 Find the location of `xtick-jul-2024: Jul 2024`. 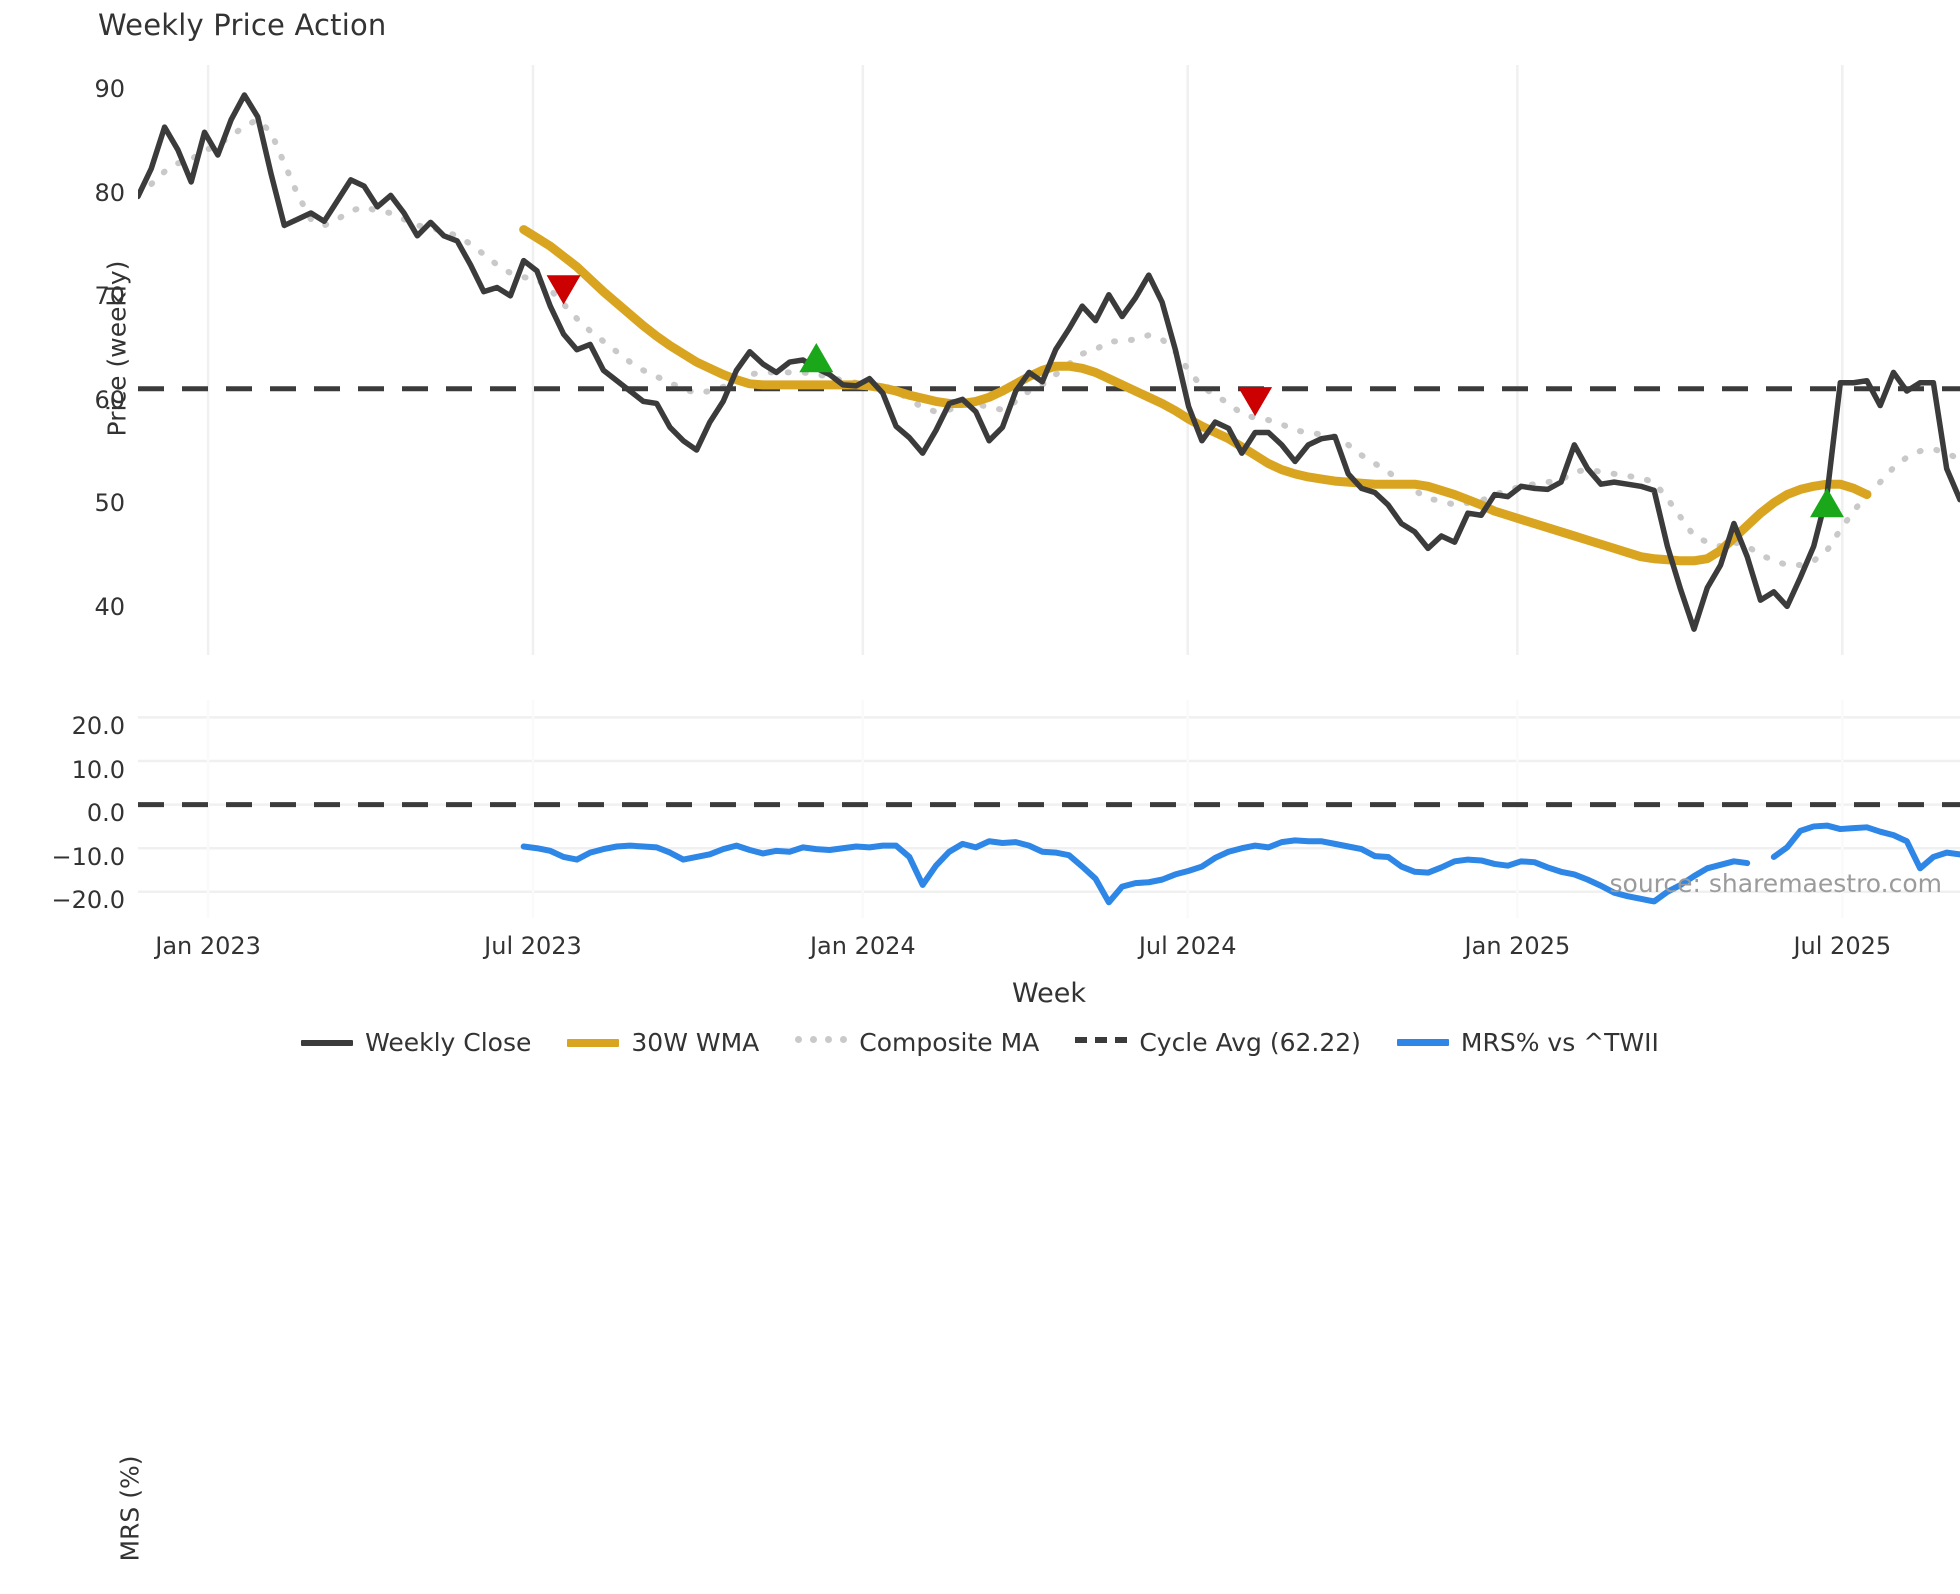

xtick-jul-2024: Jul 2024 is located at coordinates (1187, 946).